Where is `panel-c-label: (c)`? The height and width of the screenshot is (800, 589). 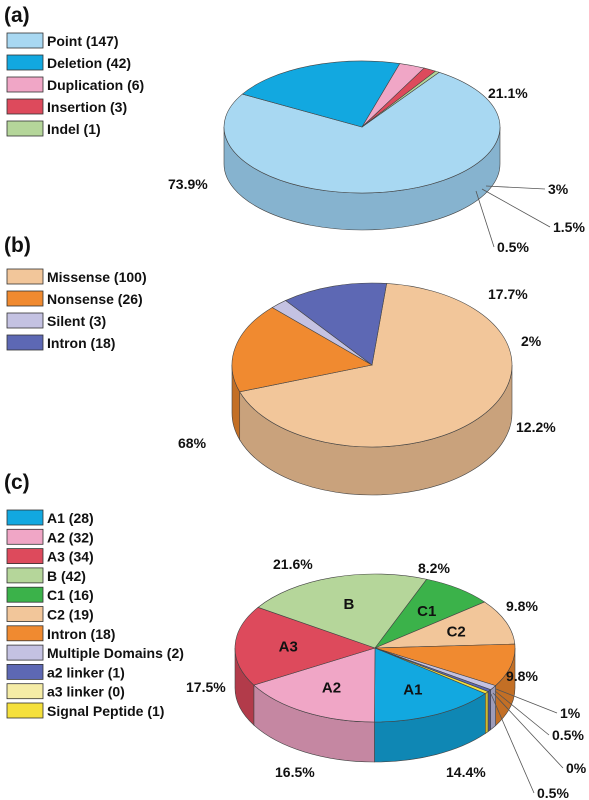
panel-c-label: (c) is located at coordinates (17, 482).